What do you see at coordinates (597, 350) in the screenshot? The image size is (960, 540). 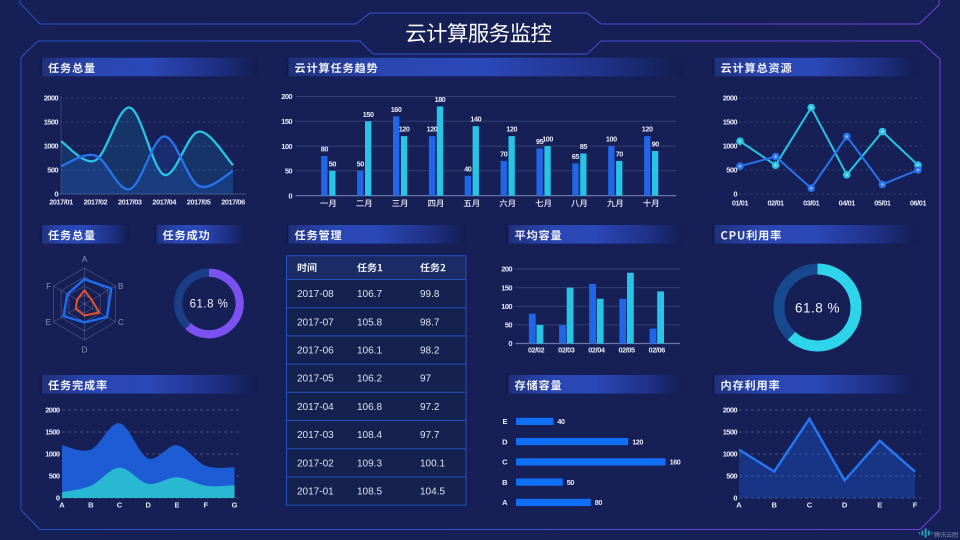 I see `svg-text: 02/04` at bounding box center [597, 350].